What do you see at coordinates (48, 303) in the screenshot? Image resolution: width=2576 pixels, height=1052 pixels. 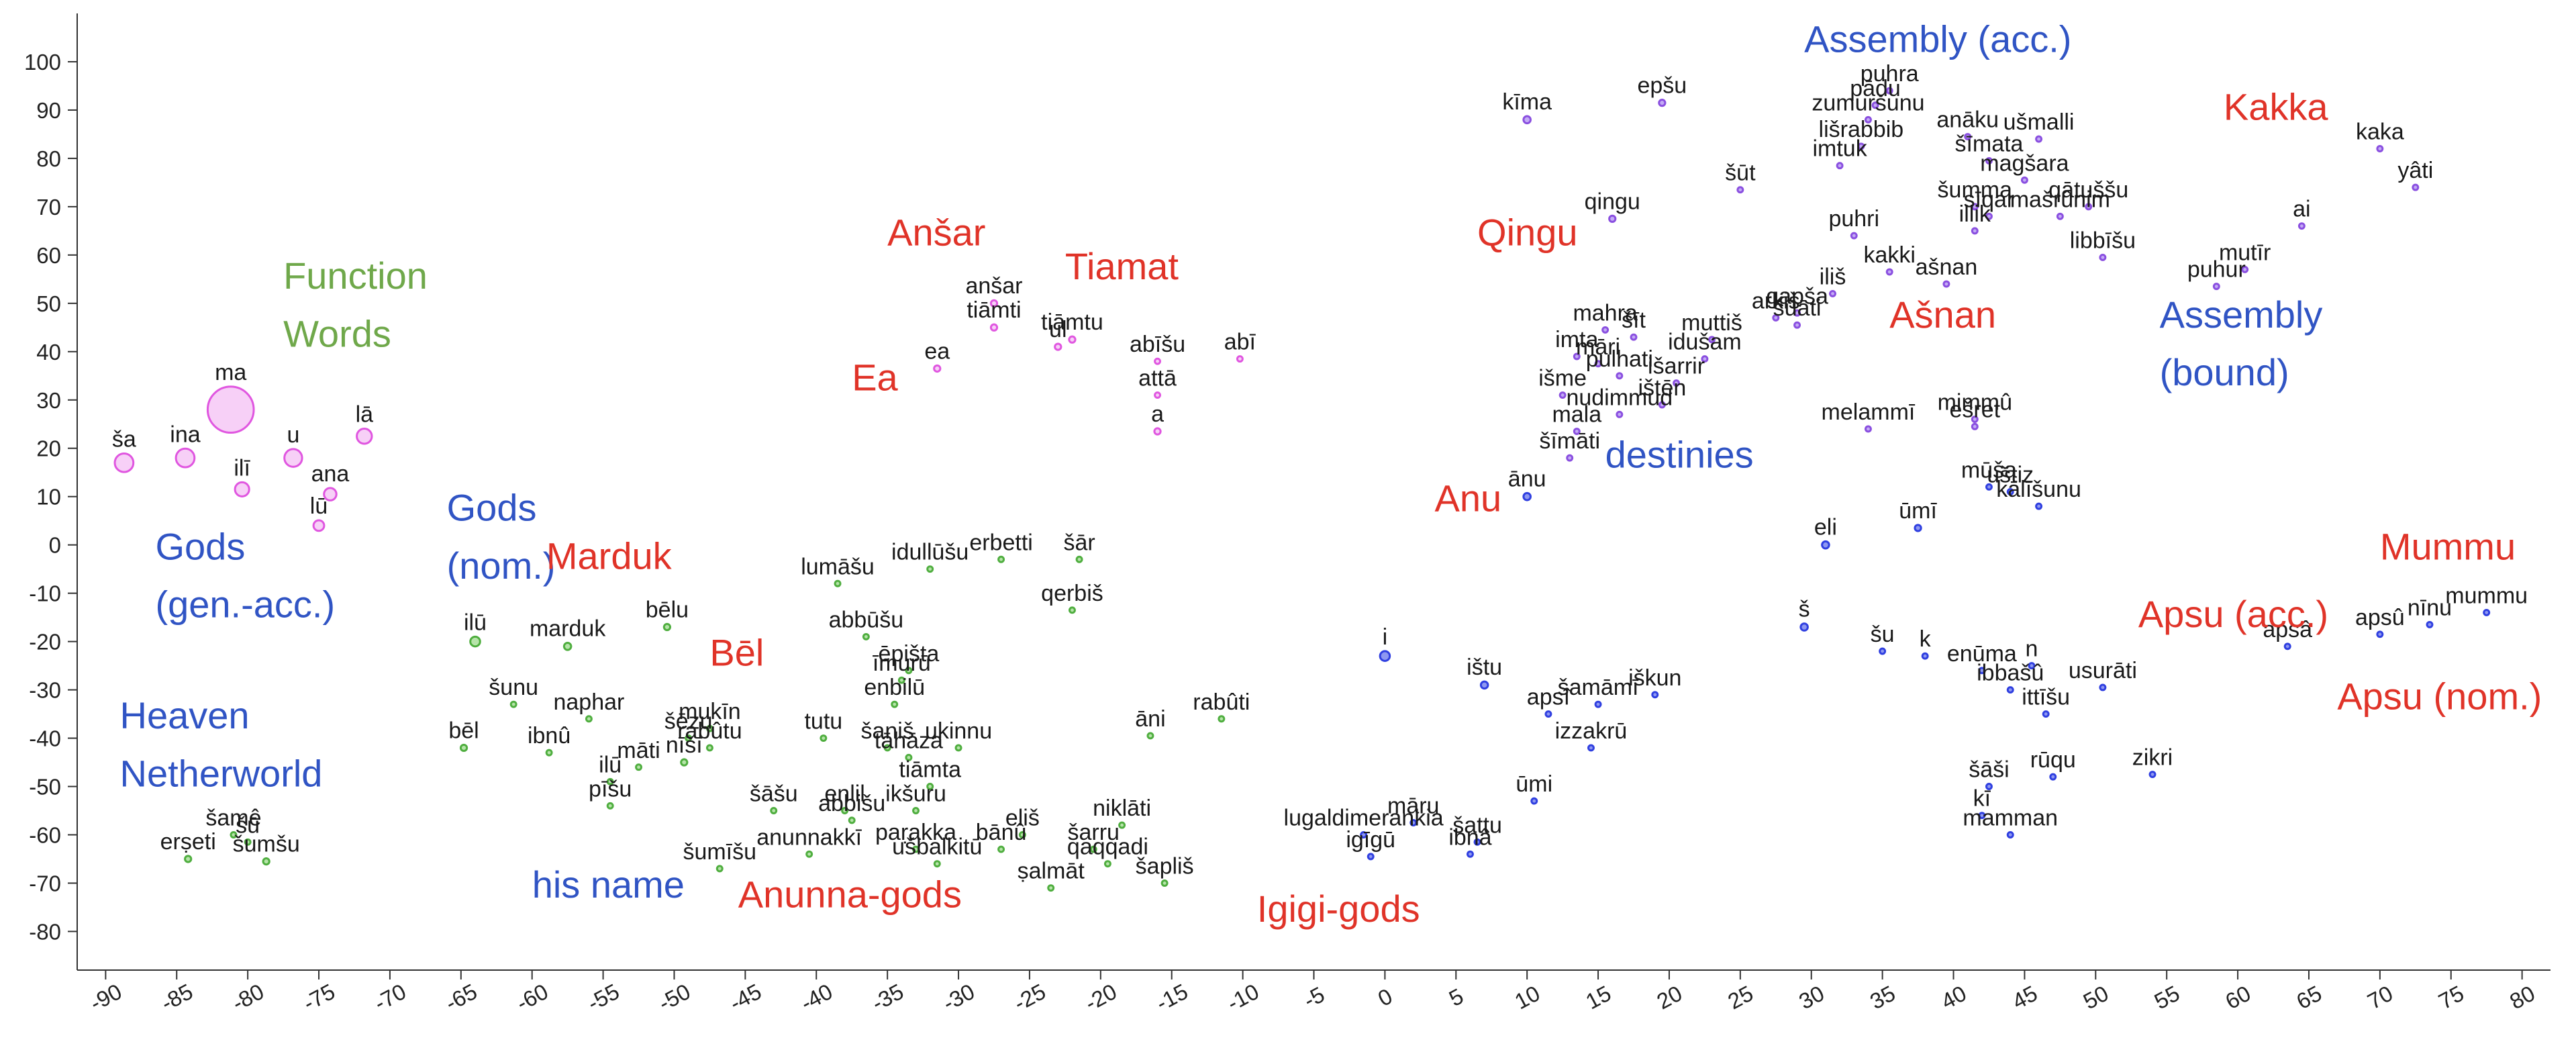 I see `y-tick-label: 50` at bounding box center [48, 303].